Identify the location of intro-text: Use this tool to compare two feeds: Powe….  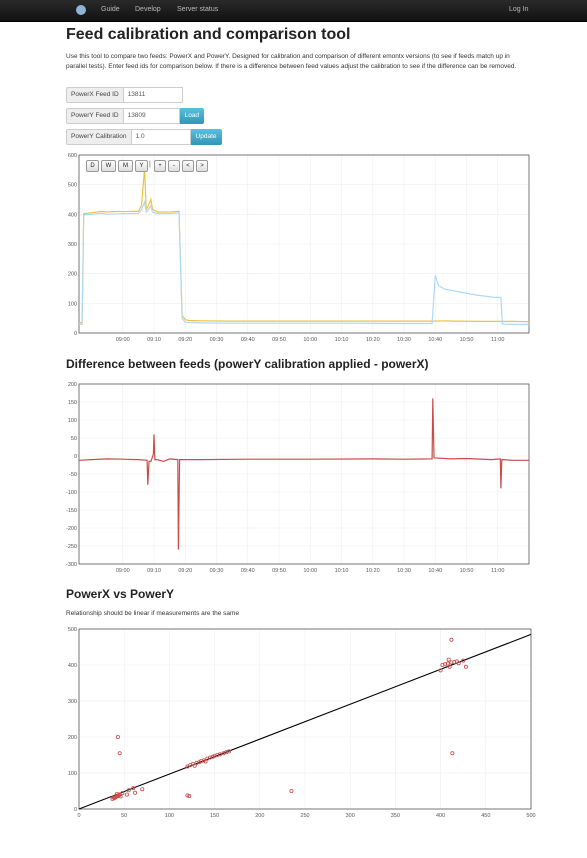
(291, 61).